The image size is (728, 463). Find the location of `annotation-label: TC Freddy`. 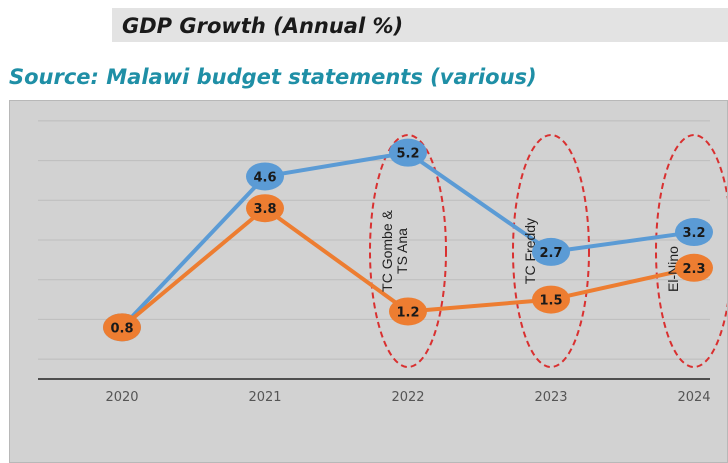

annotation-label: TC Freddy is located at coordinates (530, 251).